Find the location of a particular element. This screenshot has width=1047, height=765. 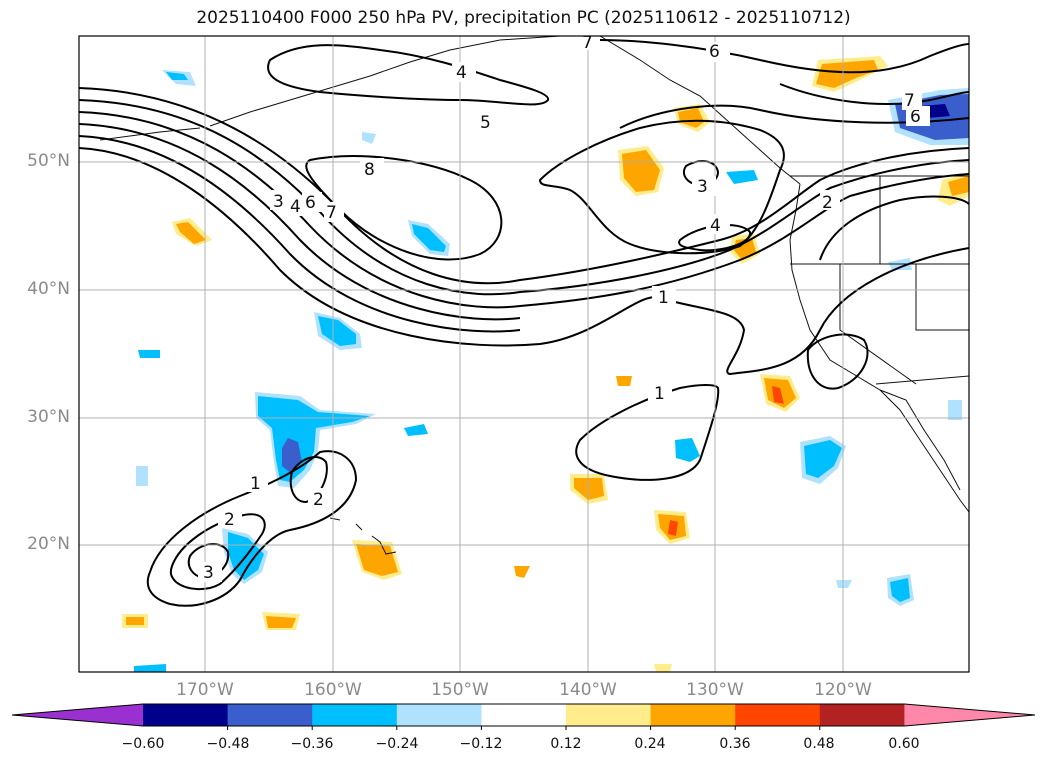

coastline-west-us is located at coordinates (879, 348).